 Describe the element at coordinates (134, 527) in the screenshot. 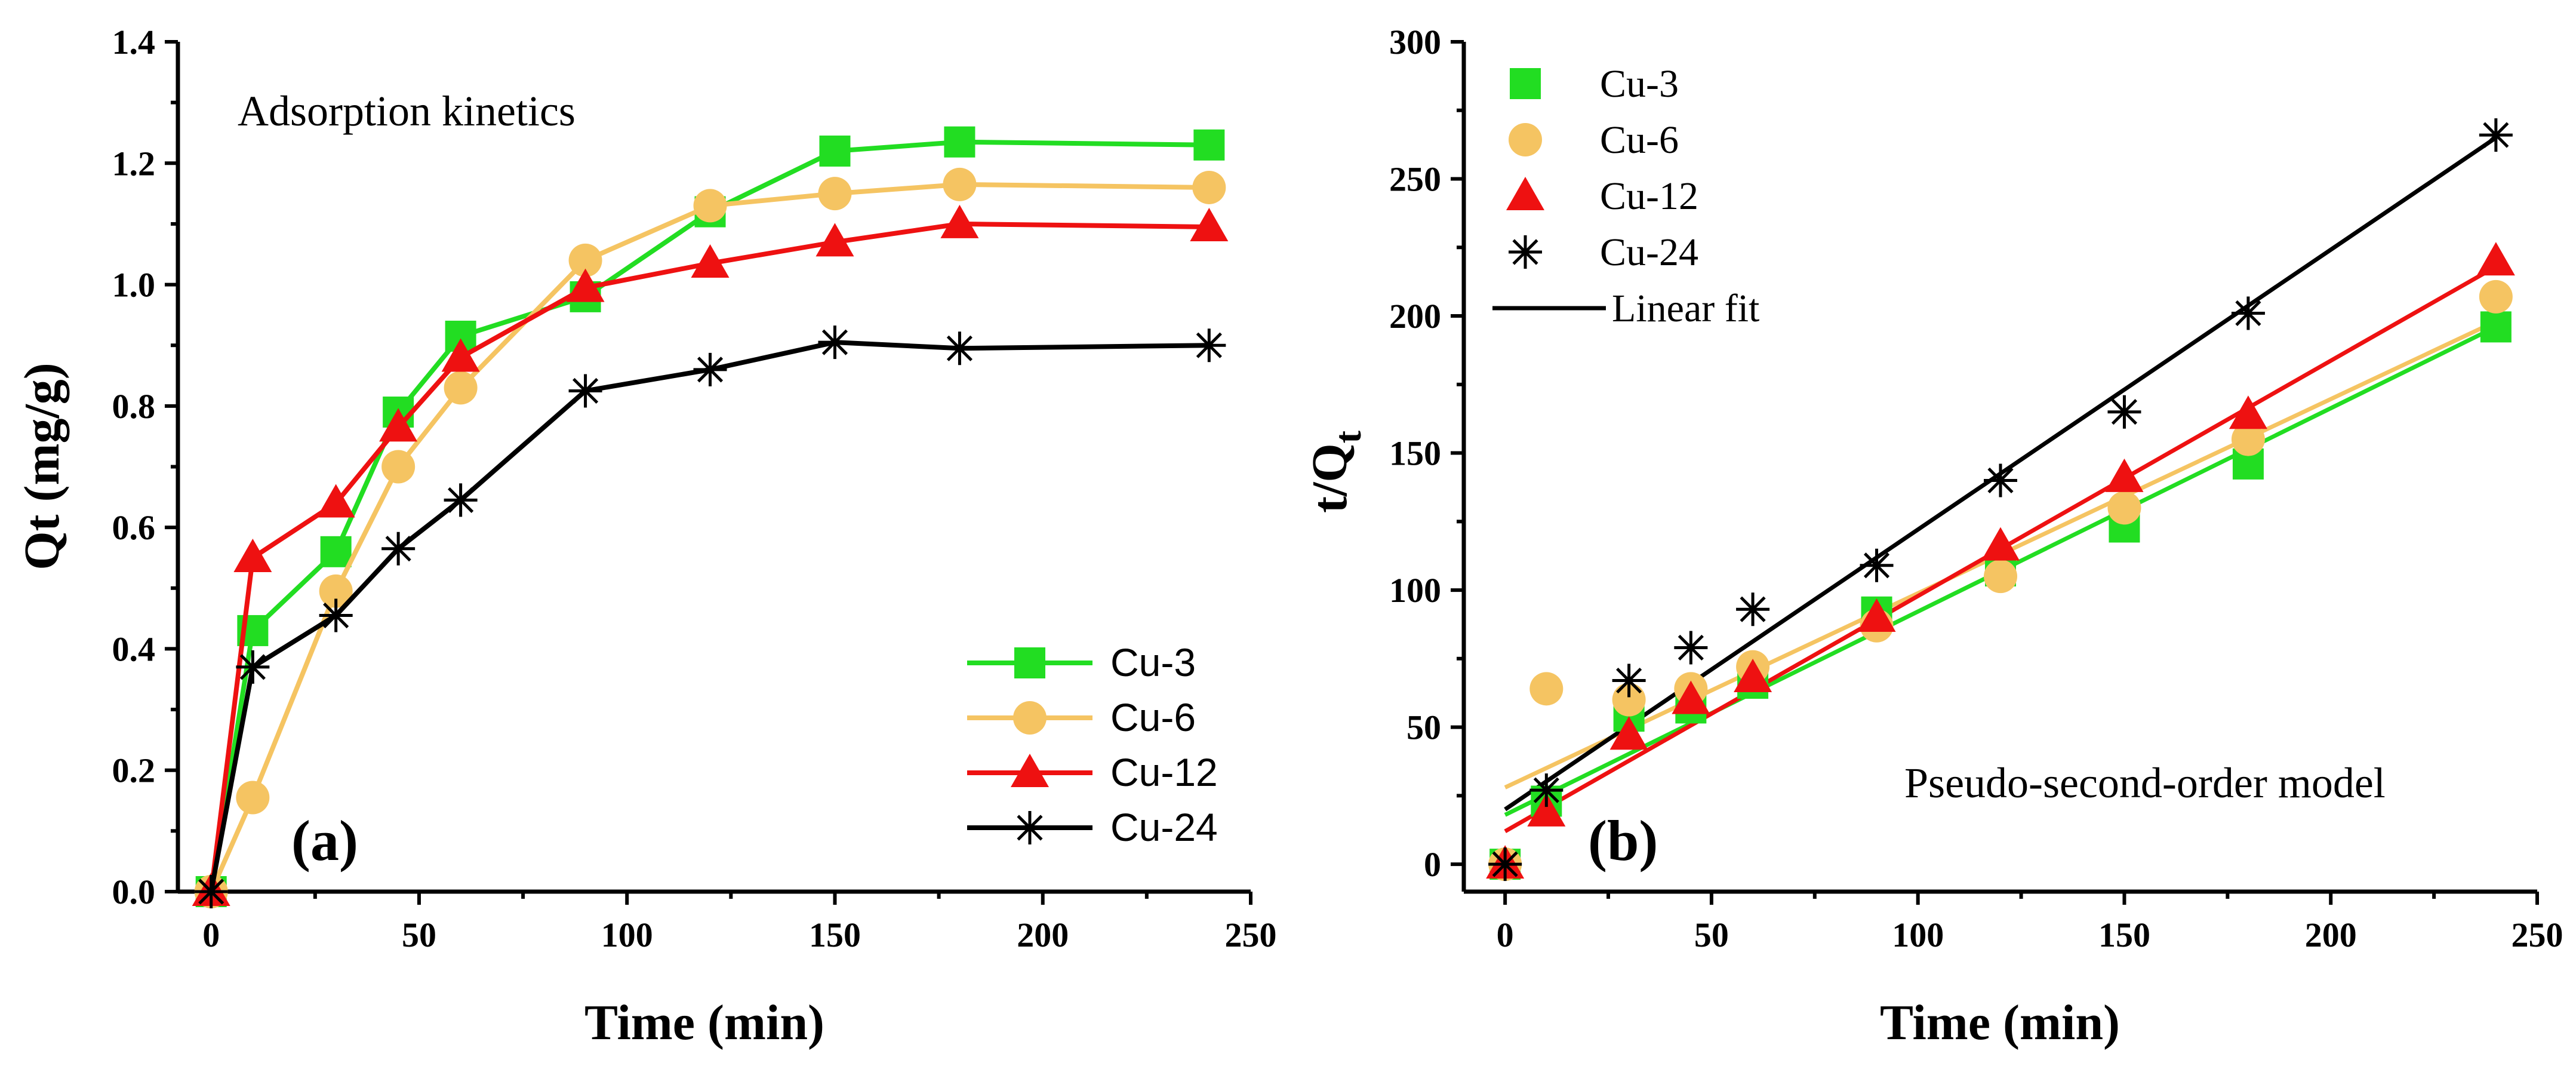

I see `y-tick-label: 0.6` at that location.